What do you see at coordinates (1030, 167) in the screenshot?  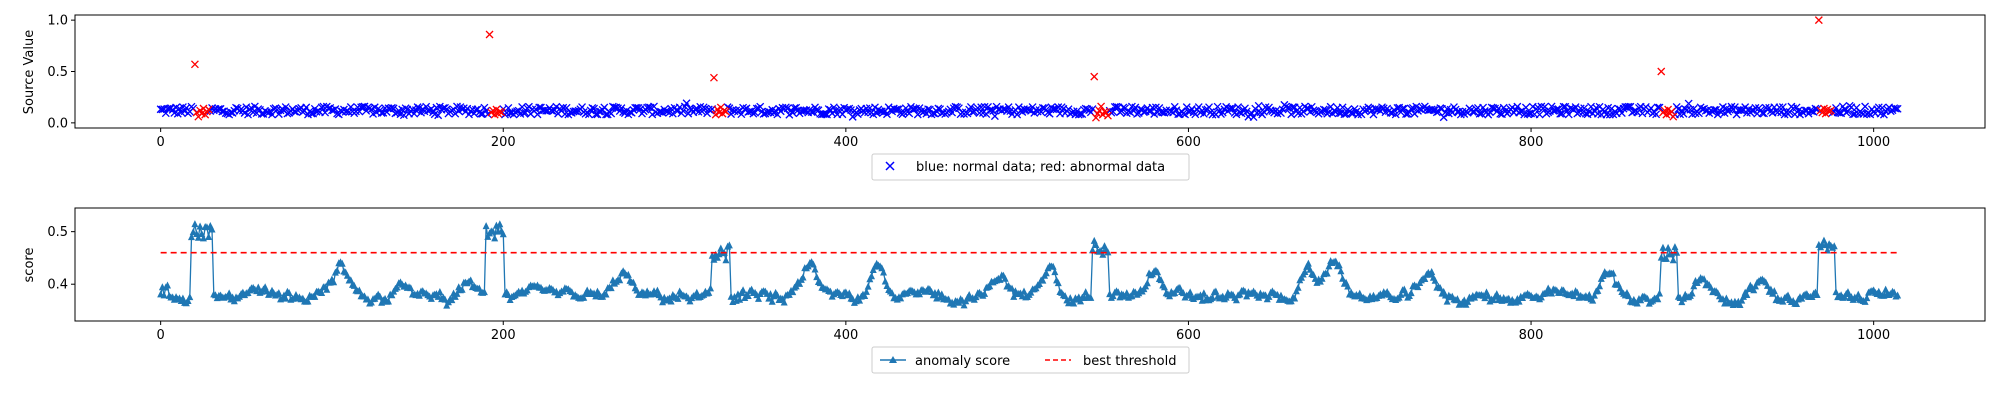 I see `chart1-legend-box` at bounding box center [1030, 167].